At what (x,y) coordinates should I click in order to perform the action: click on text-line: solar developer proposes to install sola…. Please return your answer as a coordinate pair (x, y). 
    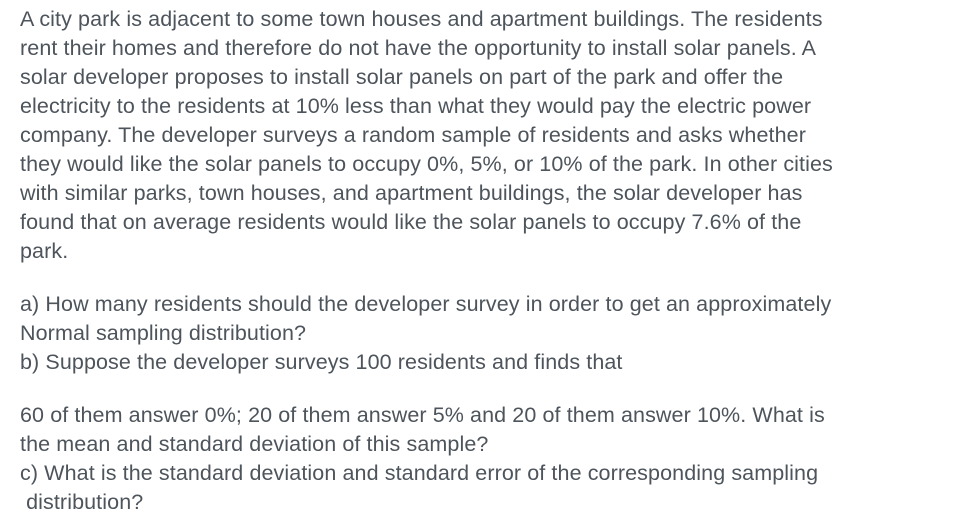
    Looking at the image, I should click on (402, 77).